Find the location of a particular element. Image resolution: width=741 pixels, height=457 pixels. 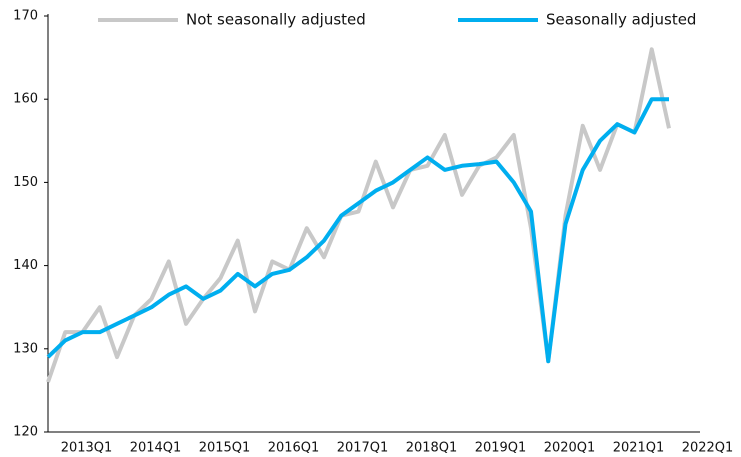

y-tick-label: 150 is located at coordinates (25, 182).